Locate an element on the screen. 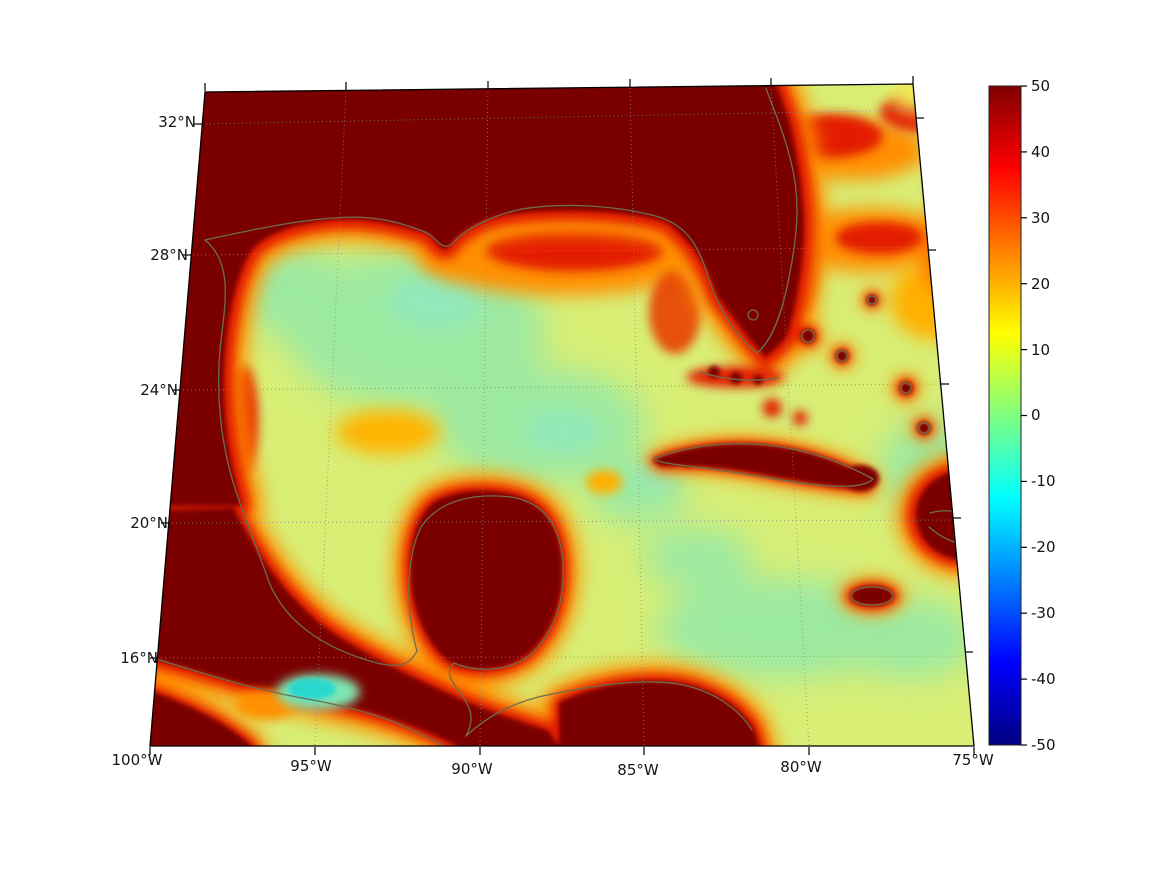 This screenshot has height=875, width=1167. colorbar-gradient is located at coordinates (1005, 415).